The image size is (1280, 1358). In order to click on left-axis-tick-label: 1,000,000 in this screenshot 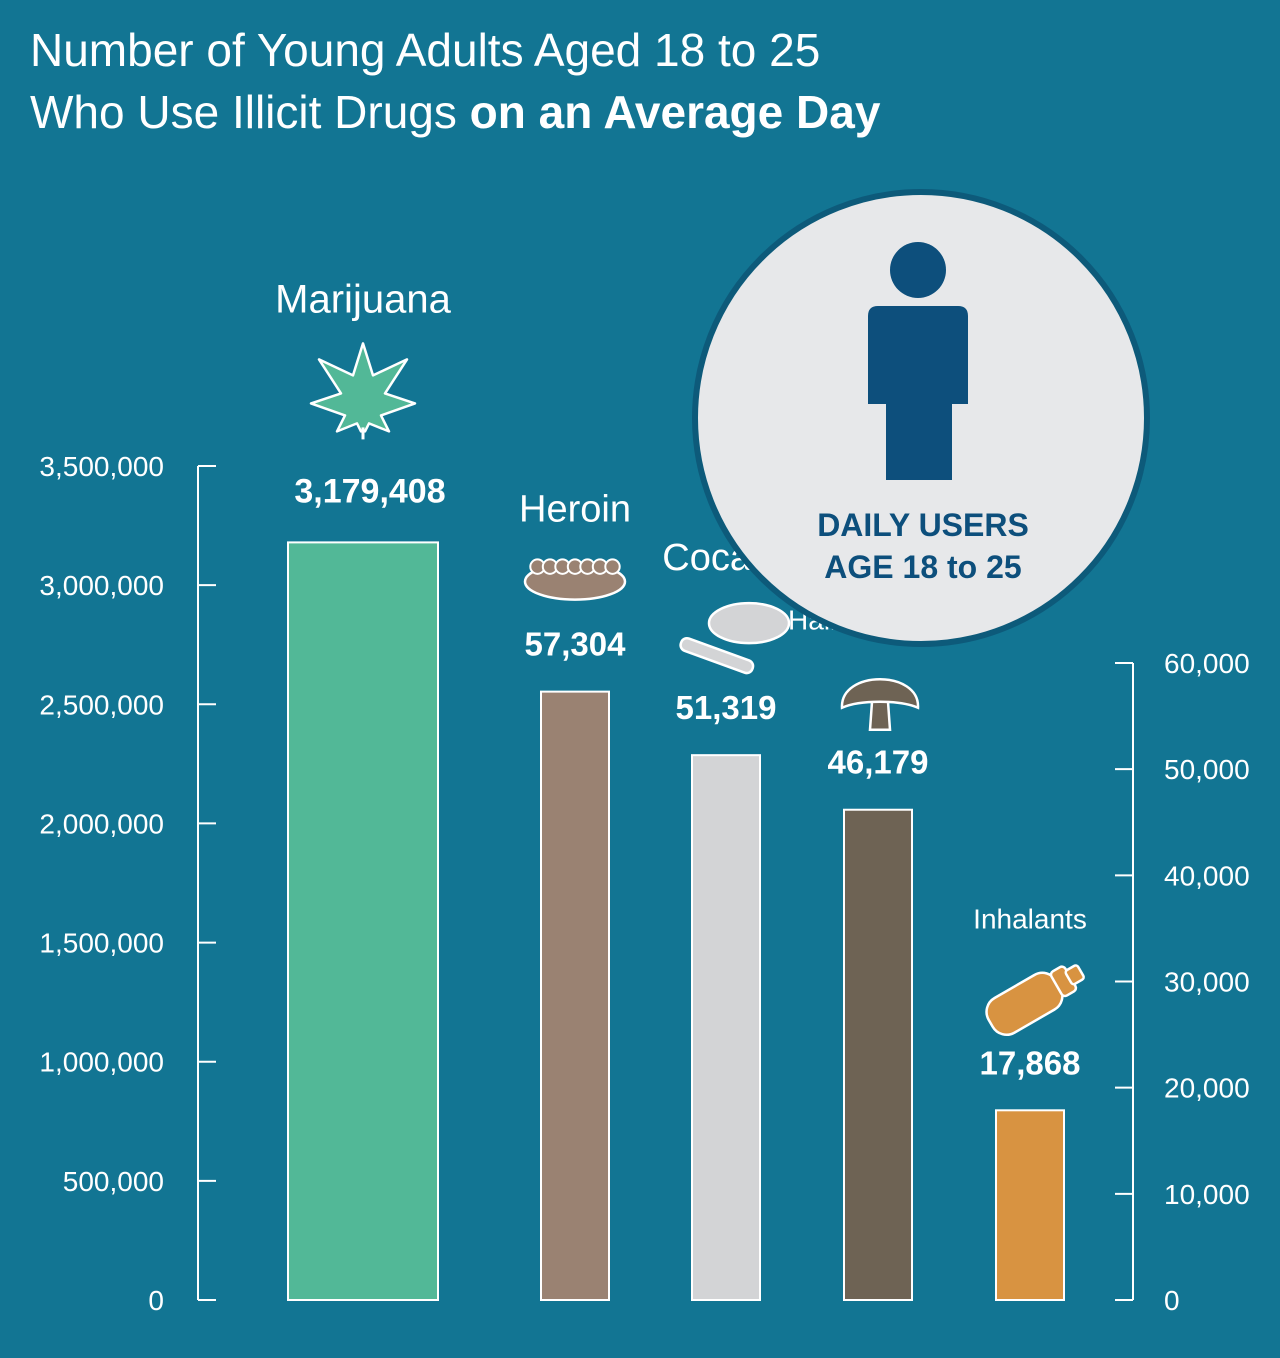, I will do `click(101, 1062)`.